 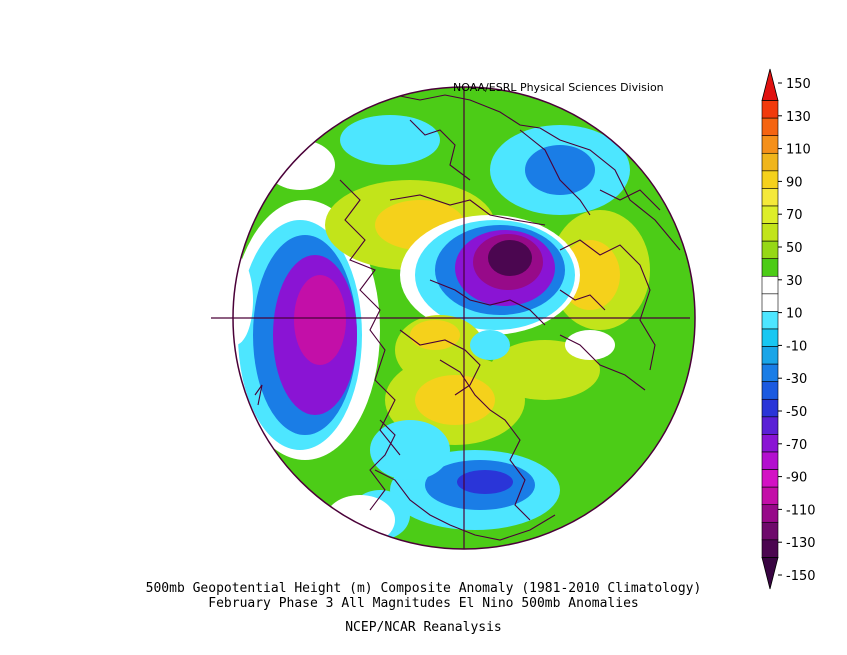 I want to click on colorbar-tick-label: -150, so click(x=801, y=576).